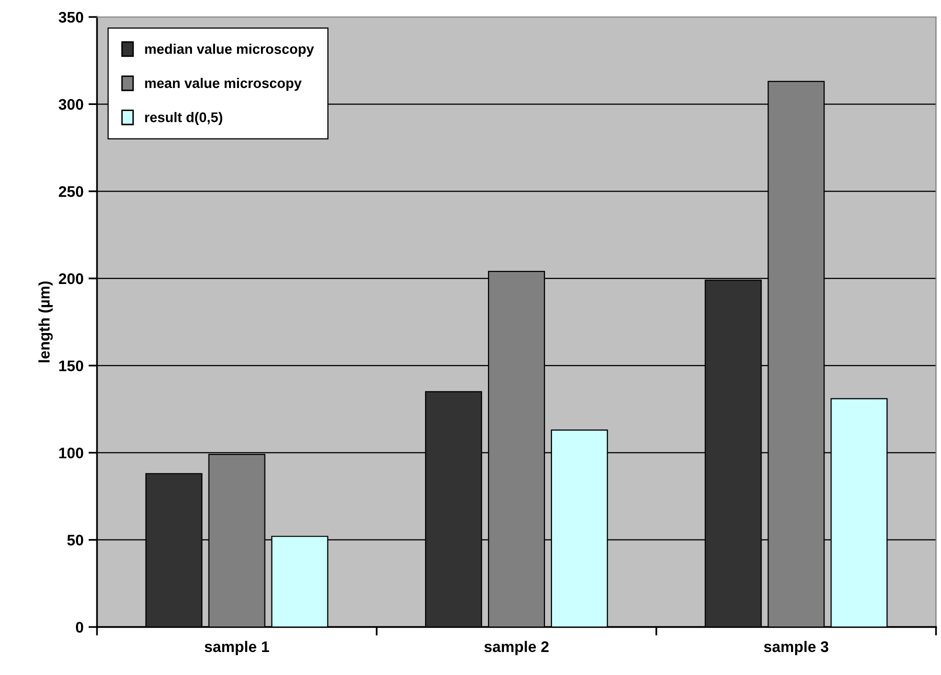  Describe the element at coordinates (229, 50) in the screenshot. I see `legend-label: median value microscopy` at that location.